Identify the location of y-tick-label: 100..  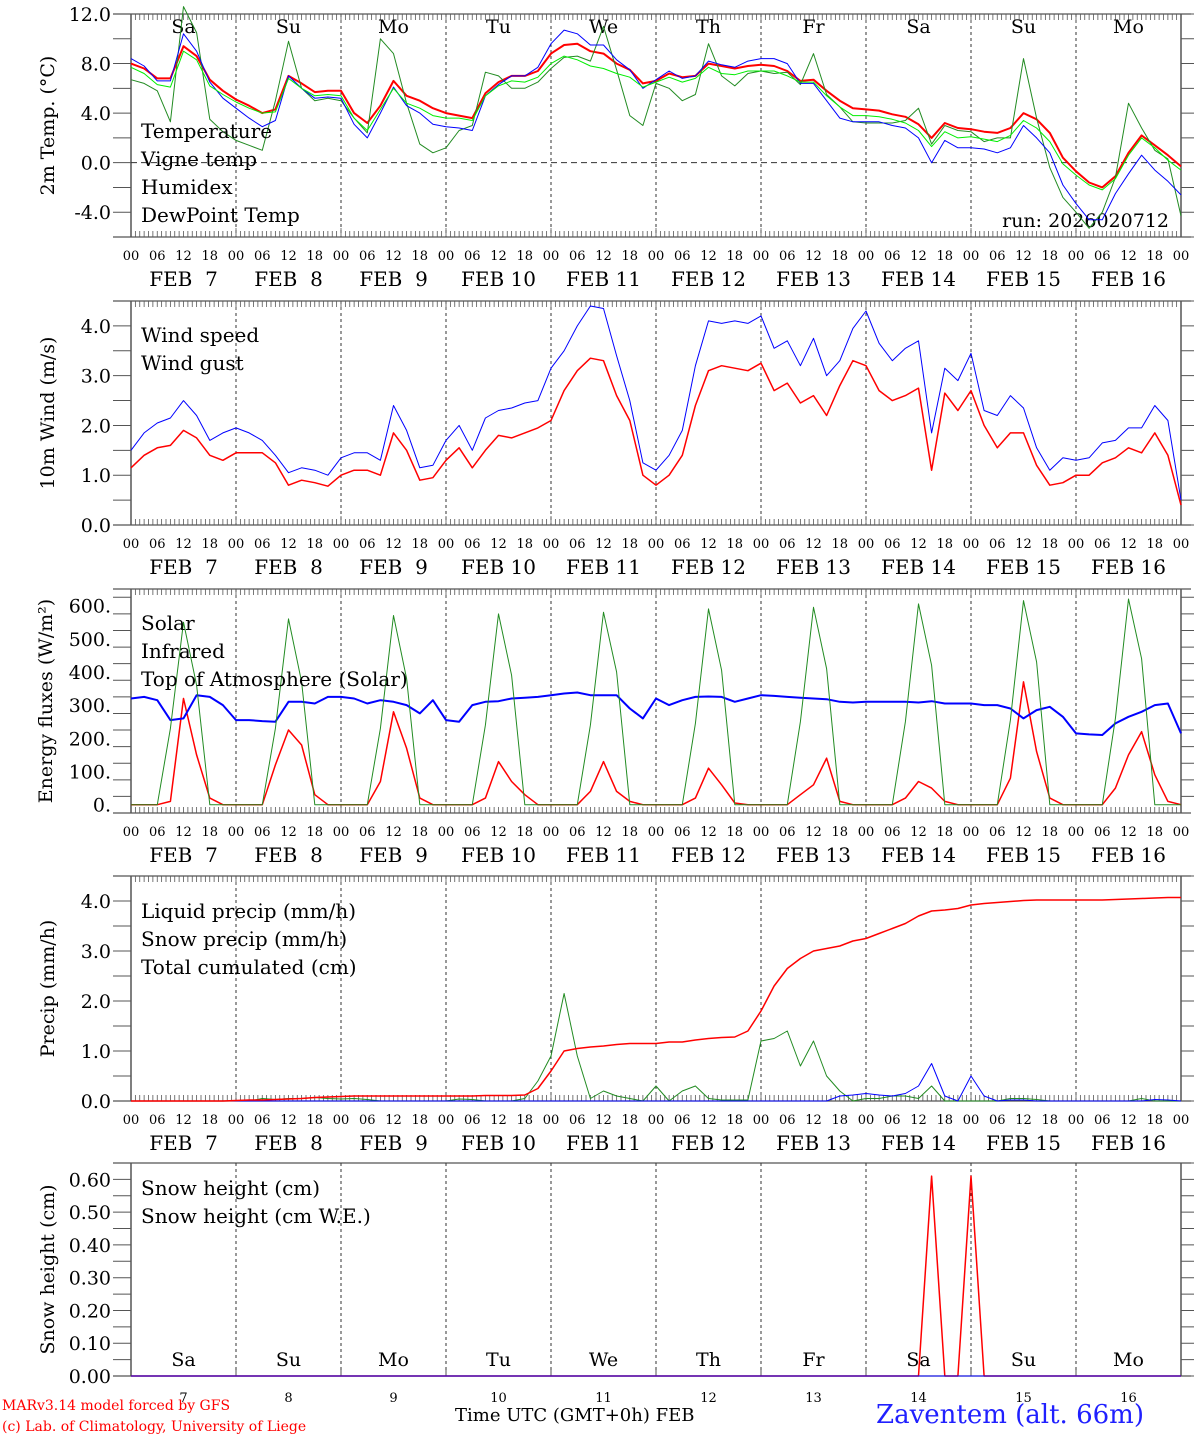
(90, 773).